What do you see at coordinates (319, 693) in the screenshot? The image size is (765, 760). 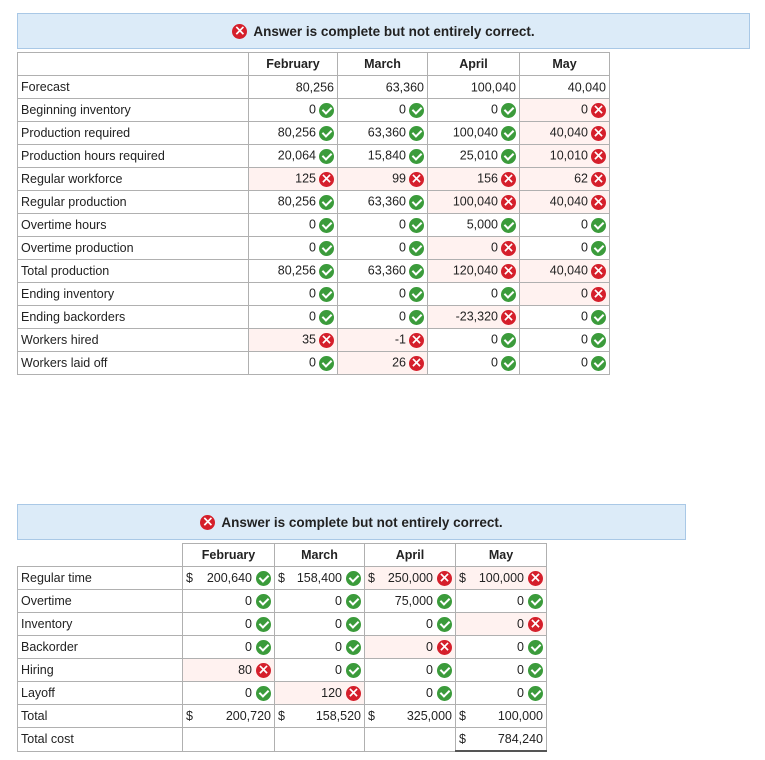 I see `cost-cell: 120` at bounding box center [319, 693].